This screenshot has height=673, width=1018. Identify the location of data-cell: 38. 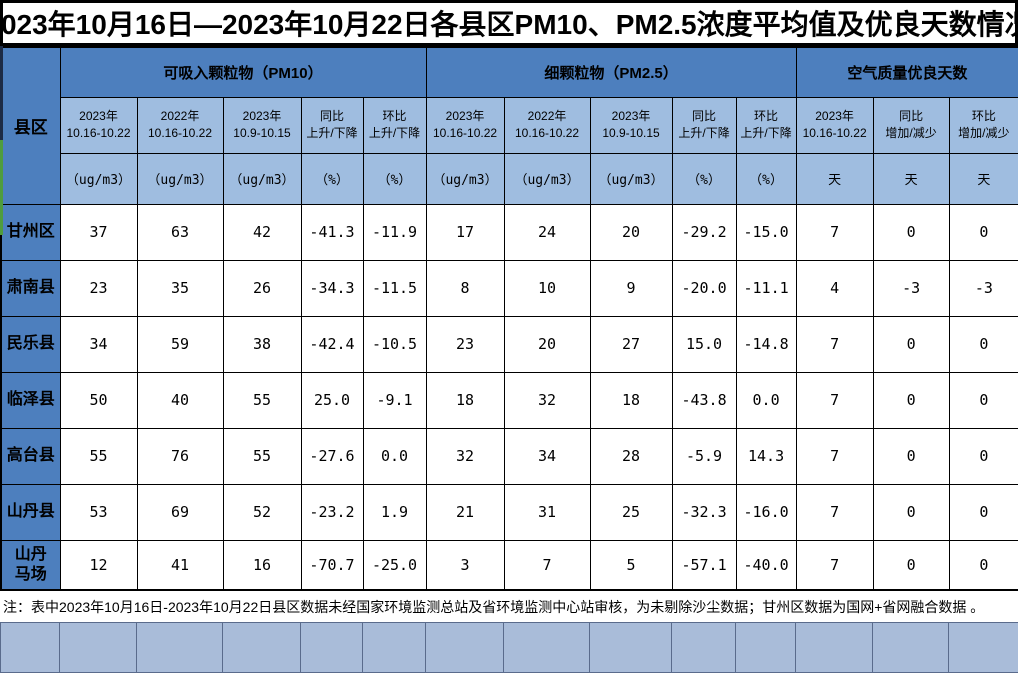
(262, 344).